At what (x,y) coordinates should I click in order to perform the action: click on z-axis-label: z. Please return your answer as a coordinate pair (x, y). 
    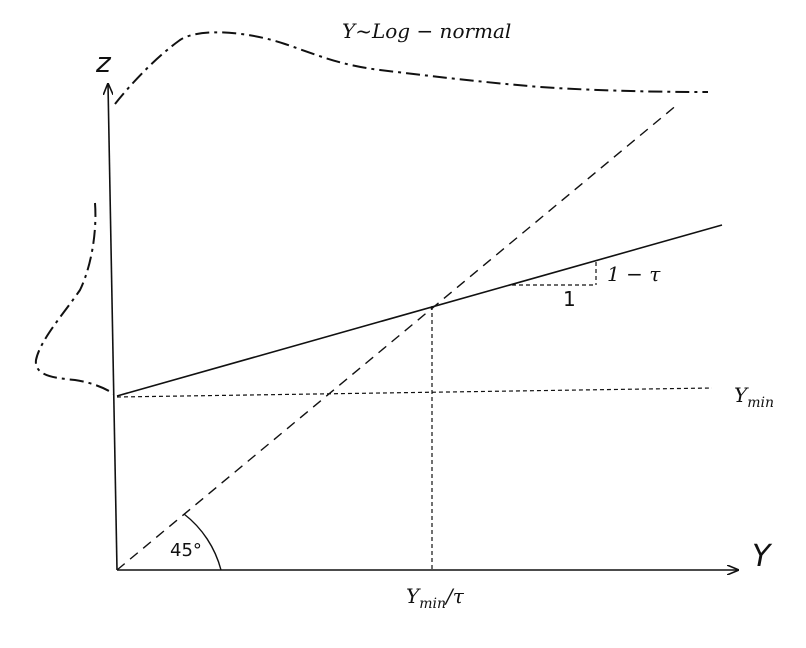
    Looking at the image, I should click on (103, 62).